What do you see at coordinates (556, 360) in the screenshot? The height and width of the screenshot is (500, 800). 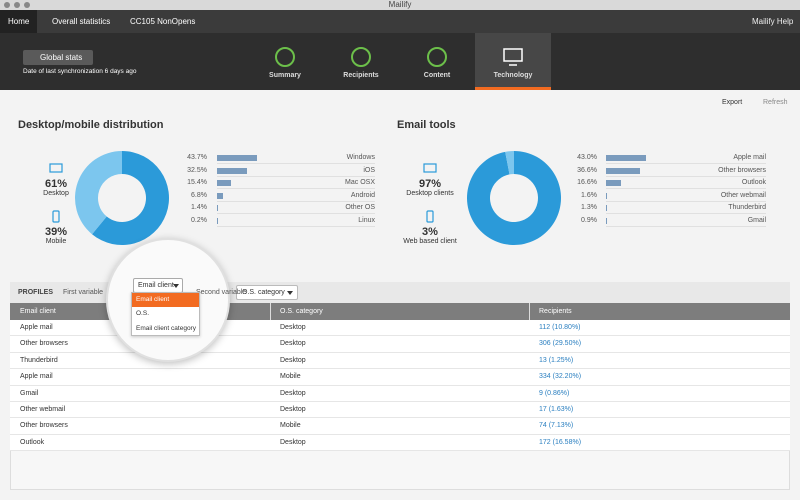 I see `table-cell: 13 (1.25%)` at bounding box center [556, 360].